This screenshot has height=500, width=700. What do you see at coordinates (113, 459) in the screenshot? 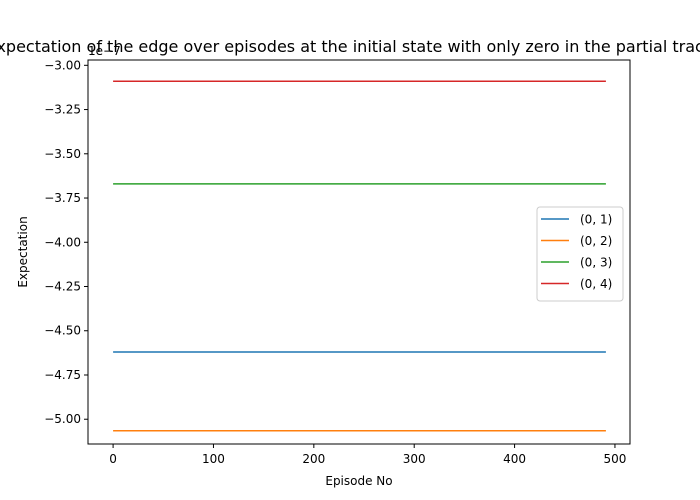
I see `x-tick-label: 0` at bounding box center [113, 459].